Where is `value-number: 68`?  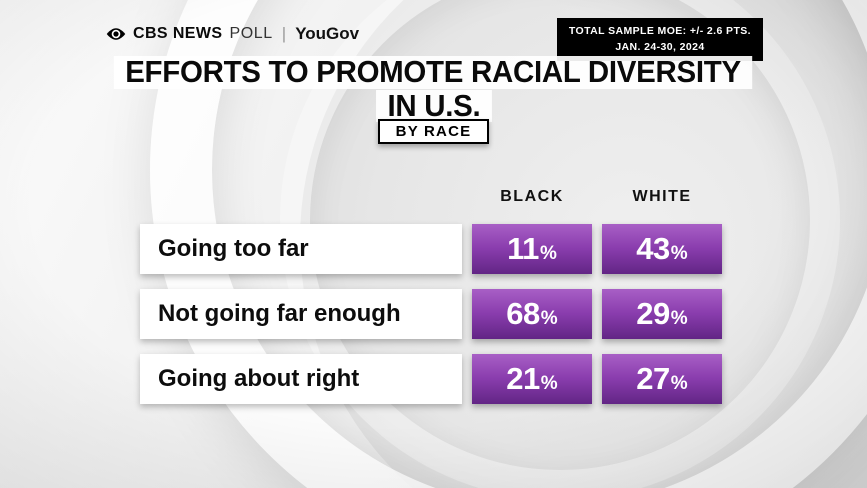 value-number: 68 is located at coordinates (523, 313).